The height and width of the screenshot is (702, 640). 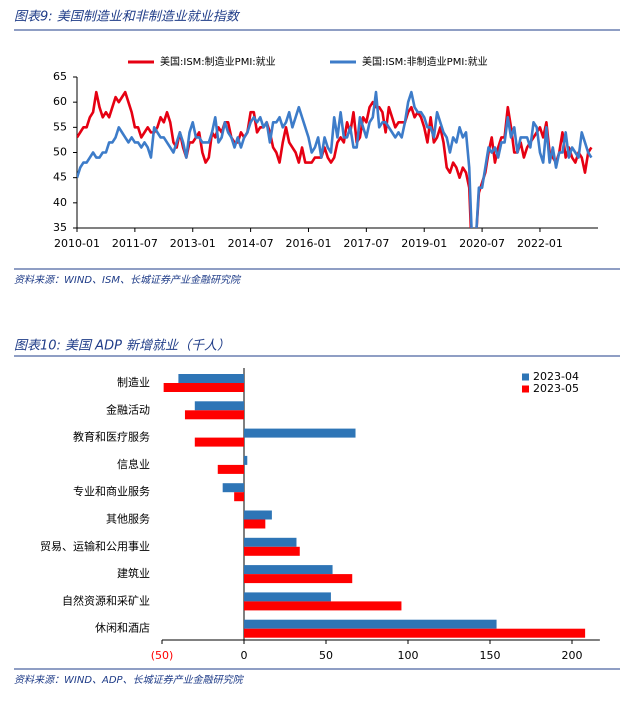 I want to click on y-tick-label: 50, so click(x=60, y=152).